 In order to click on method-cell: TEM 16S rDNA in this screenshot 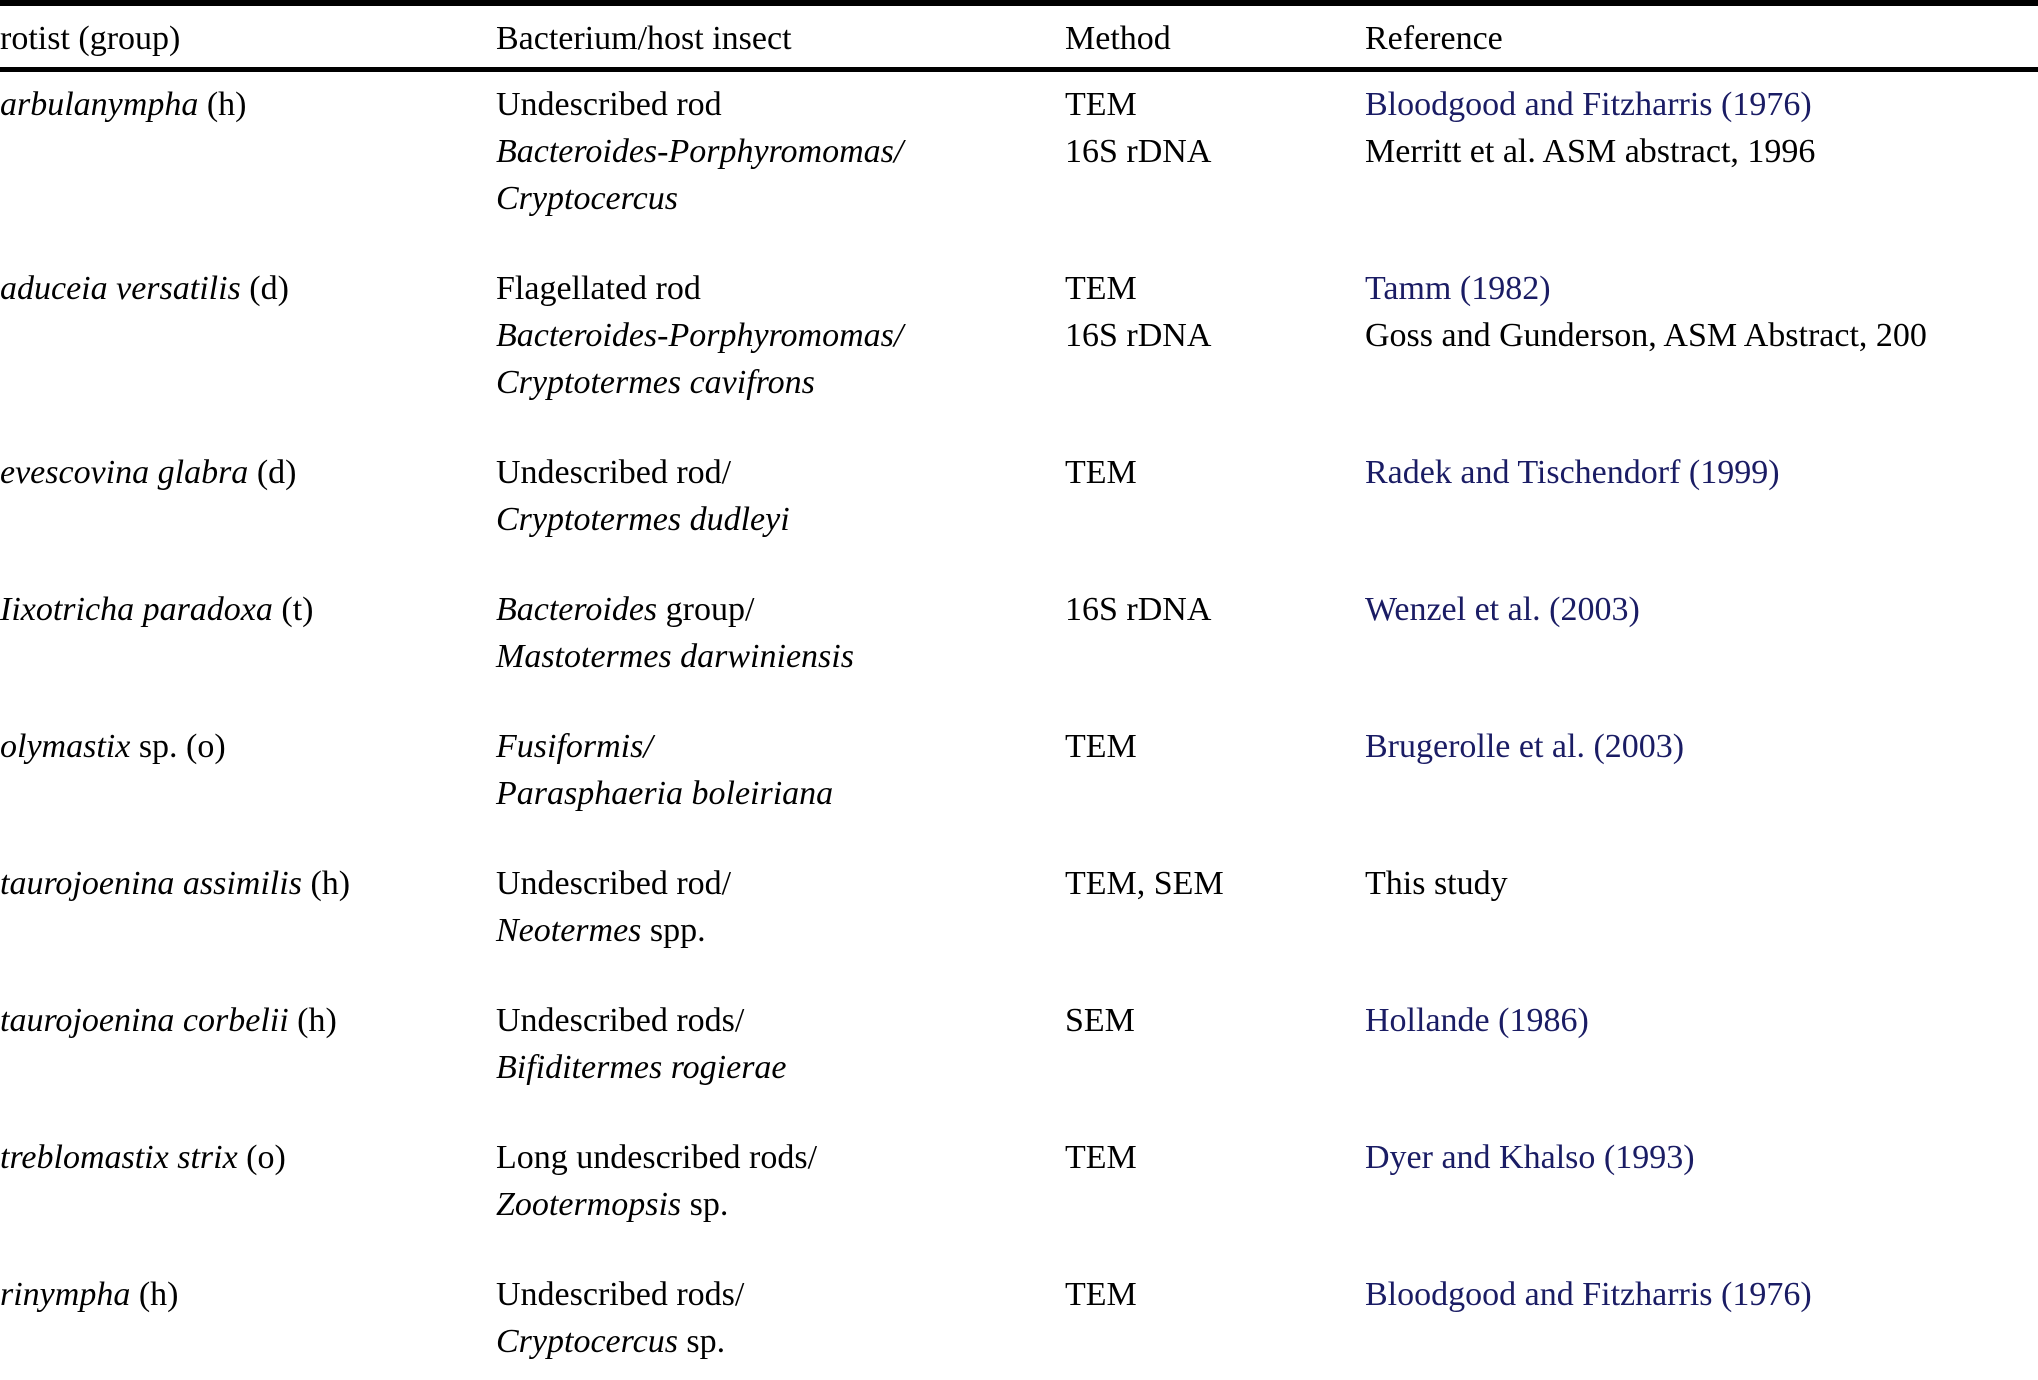, I will do `click(1215, 335)`.